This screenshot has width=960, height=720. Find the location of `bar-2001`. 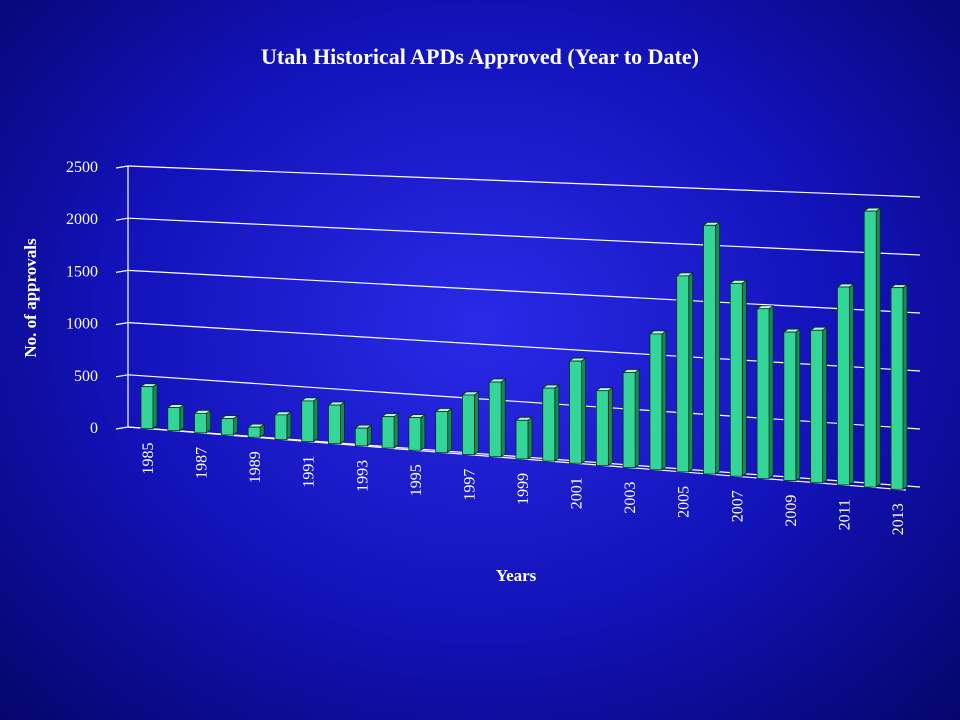

bar-2001 is located at coordinates (577, 411).